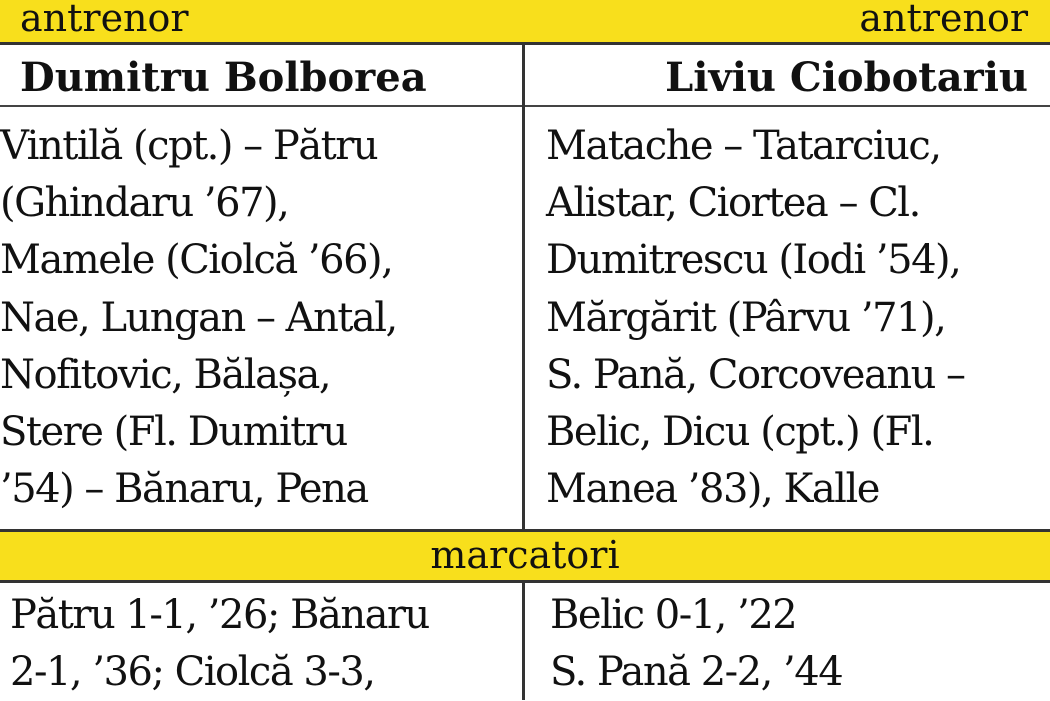 The height and width of the screenshot is (701, 1050). What do you see at coordinates (674, 615) in the screenshot?
I see `scorer-line: Belic 0-1, ’22` at bounding box center [674, 615].